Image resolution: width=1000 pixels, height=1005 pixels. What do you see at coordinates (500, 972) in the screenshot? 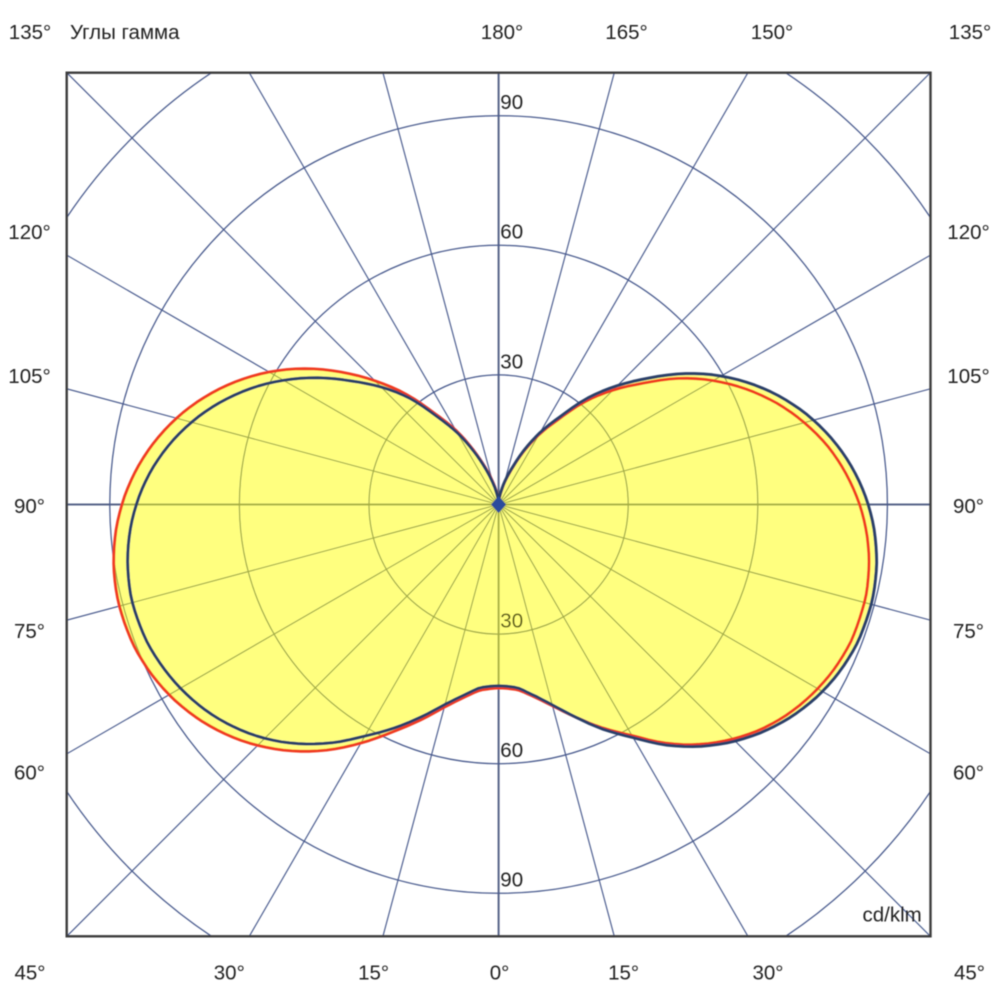
I see `svg-text: 0°` at bounding box center [500, 972].